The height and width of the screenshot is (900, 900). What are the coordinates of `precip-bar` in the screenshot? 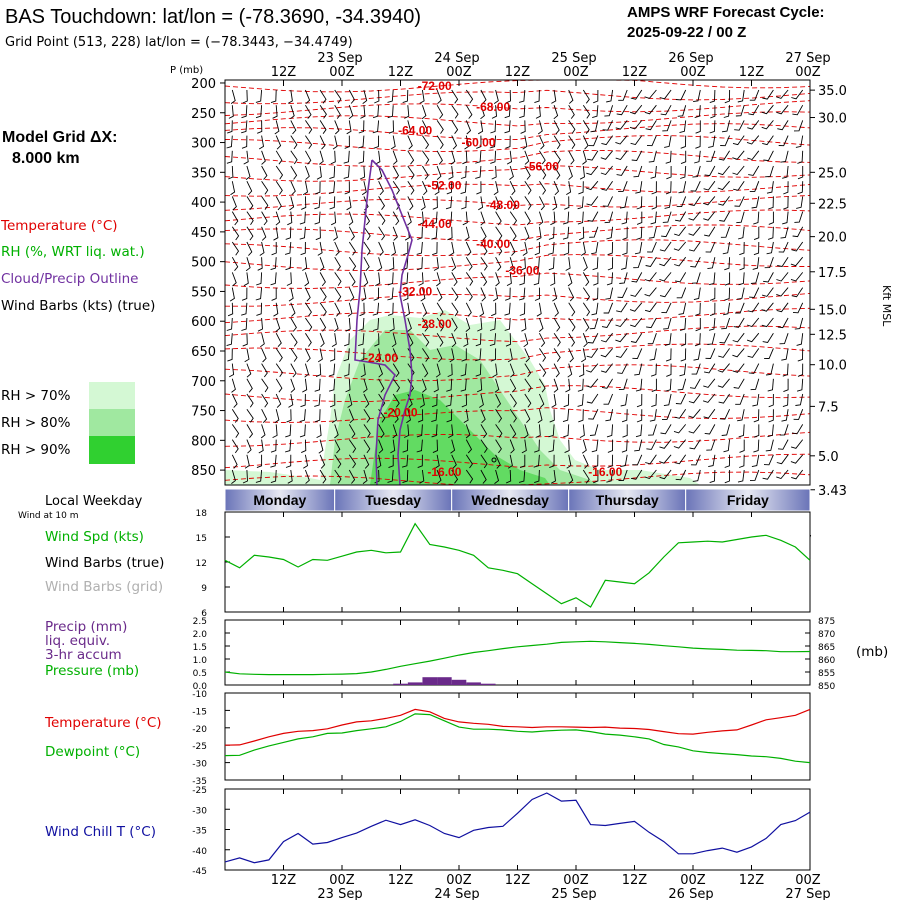 It's located at (459, 682).